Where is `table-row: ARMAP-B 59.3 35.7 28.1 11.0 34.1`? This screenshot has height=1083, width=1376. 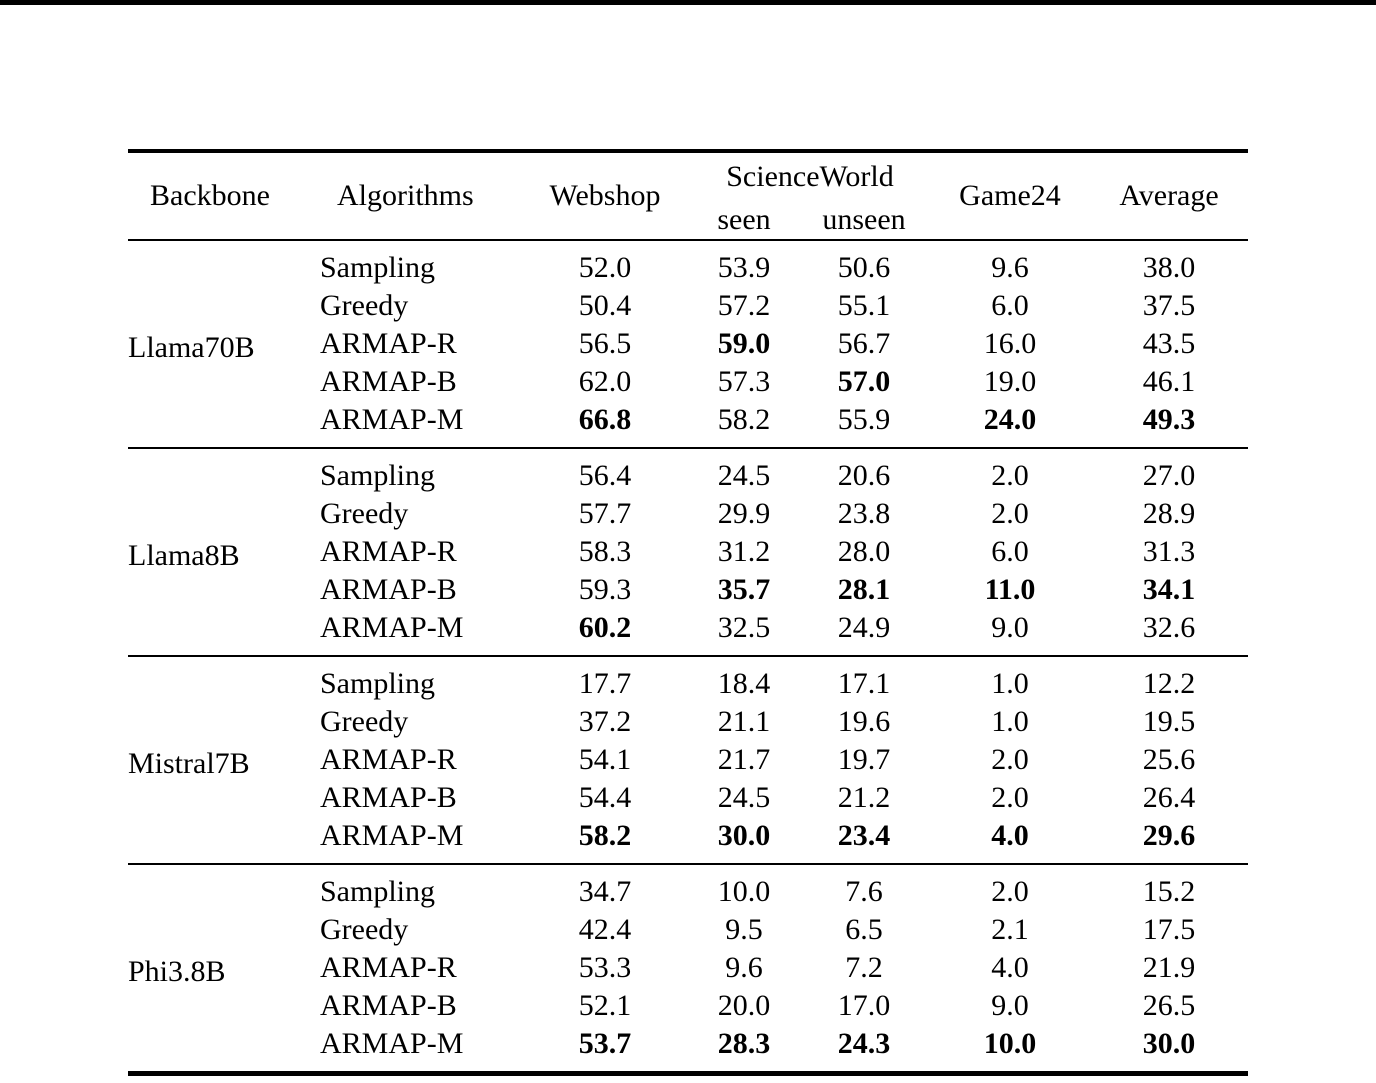 table-row: ARMAP-B 59.3 35.7 28.1 11.0 34.1 is located at coordinates (688, 590).